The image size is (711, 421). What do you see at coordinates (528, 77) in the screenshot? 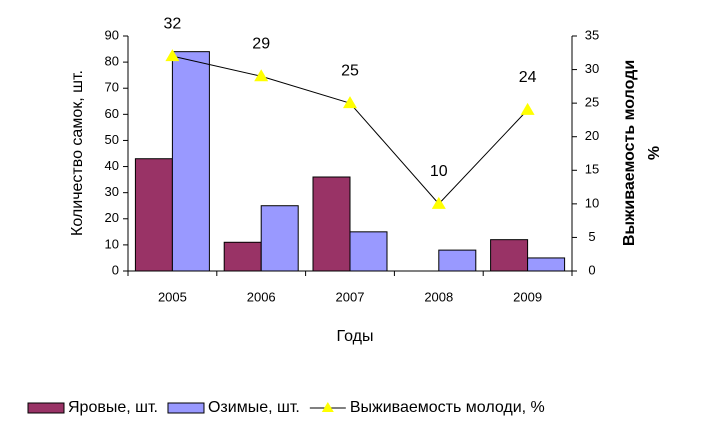
I see `data-label: 24` at bounding box center [528, 77].